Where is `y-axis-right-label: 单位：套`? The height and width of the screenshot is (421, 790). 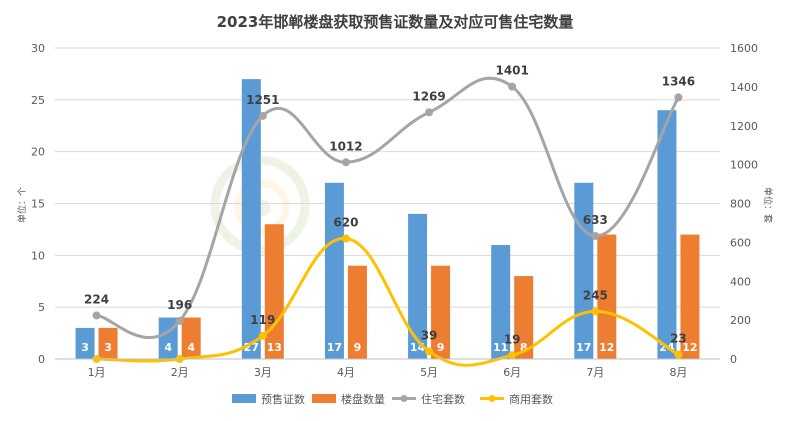
y-axis-right-label: 单位：套 is located at coordinates (768, 205).